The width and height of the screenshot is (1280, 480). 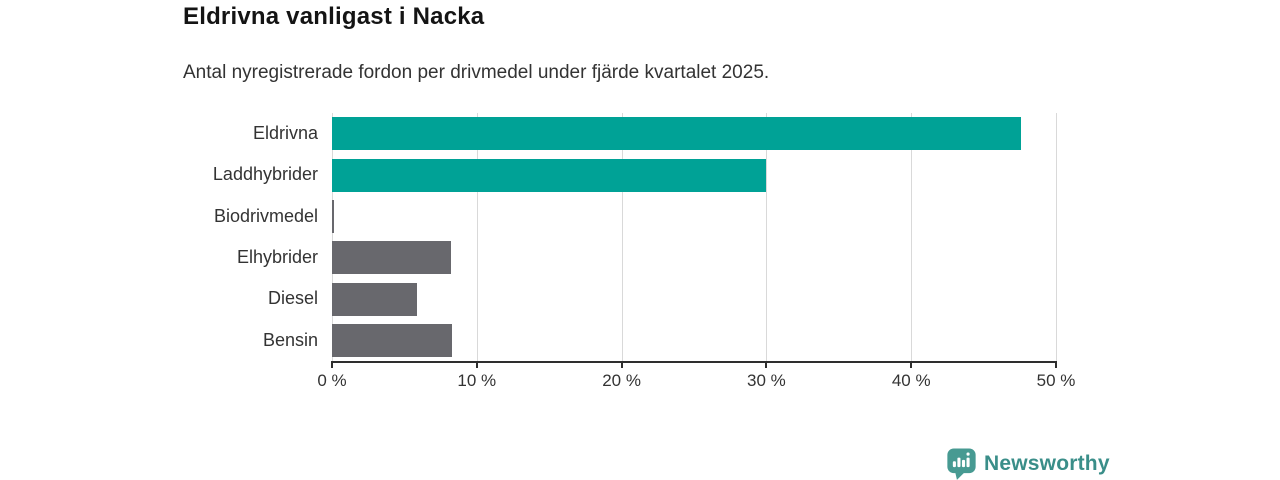 What do you see at coordinates (265, 215) in the screenshot?
I see `category-label: Biodrivmedel` at bounding box center [265, 215].